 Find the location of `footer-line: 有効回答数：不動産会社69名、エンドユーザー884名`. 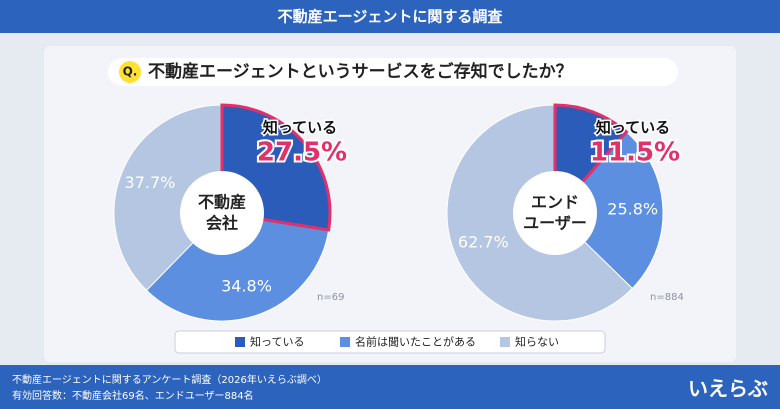

footer-line: 有効回答数：不動産会社69名、エンドユーザー884名 is located at coordinates (133, 395).